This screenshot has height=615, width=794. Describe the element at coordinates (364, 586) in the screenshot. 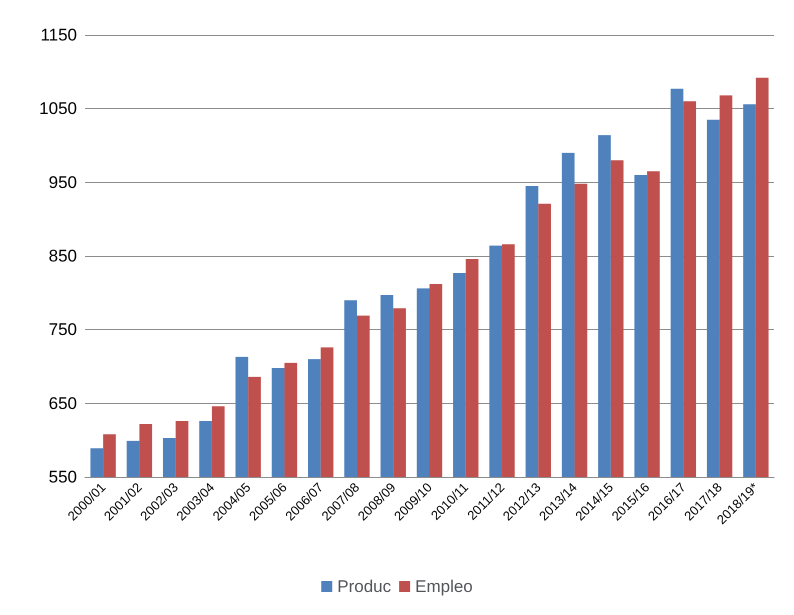

I see `legend-label: Produc` at that location.